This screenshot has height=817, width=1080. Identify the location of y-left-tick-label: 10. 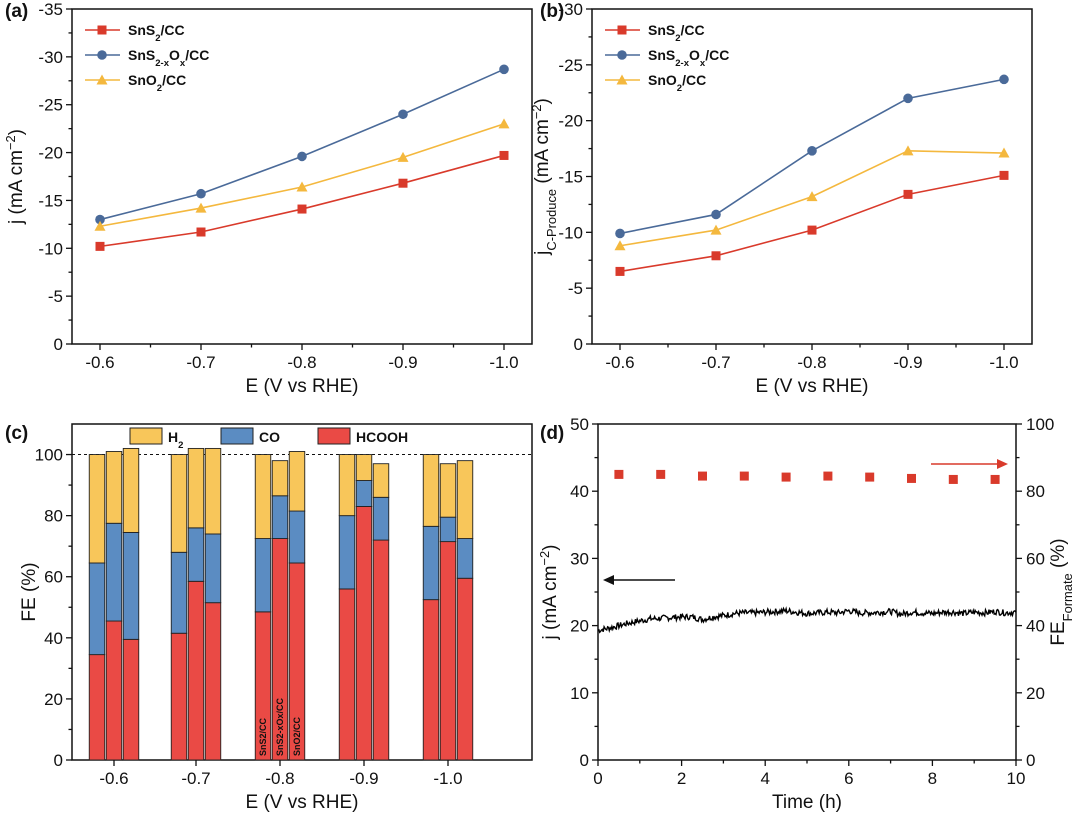
(579, 693).